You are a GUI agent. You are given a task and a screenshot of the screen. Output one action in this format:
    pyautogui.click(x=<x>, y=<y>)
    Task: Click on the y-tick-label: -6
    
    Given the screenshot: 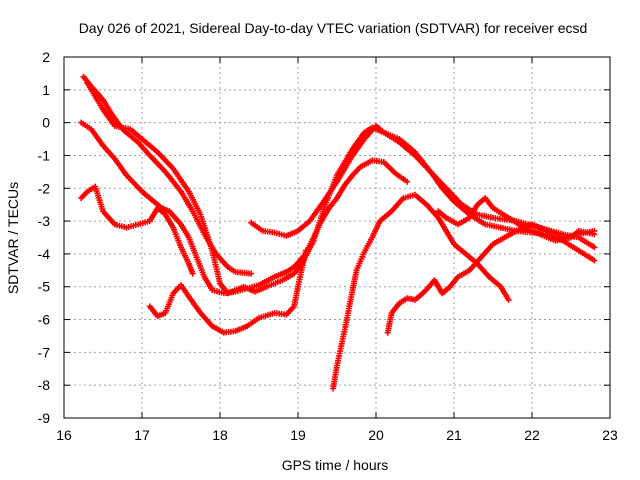 What is the action you would take?
    pyautogui.click(x=44, y=320)
    